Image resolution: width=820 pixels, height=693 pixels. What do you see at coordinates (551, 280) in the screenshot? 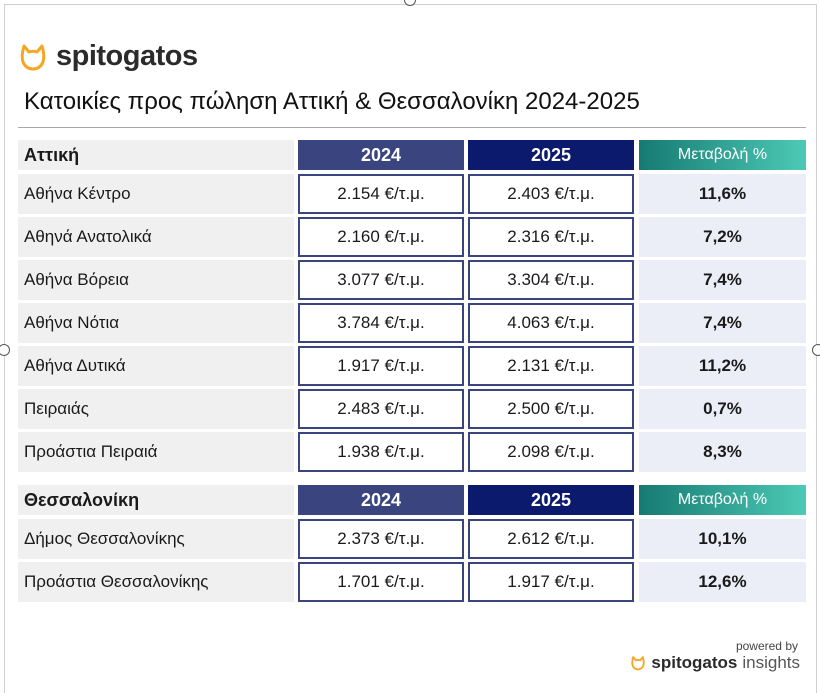
I see `price-2025: 3.304 €/τ.μ.` at bounding box center [551, 280].